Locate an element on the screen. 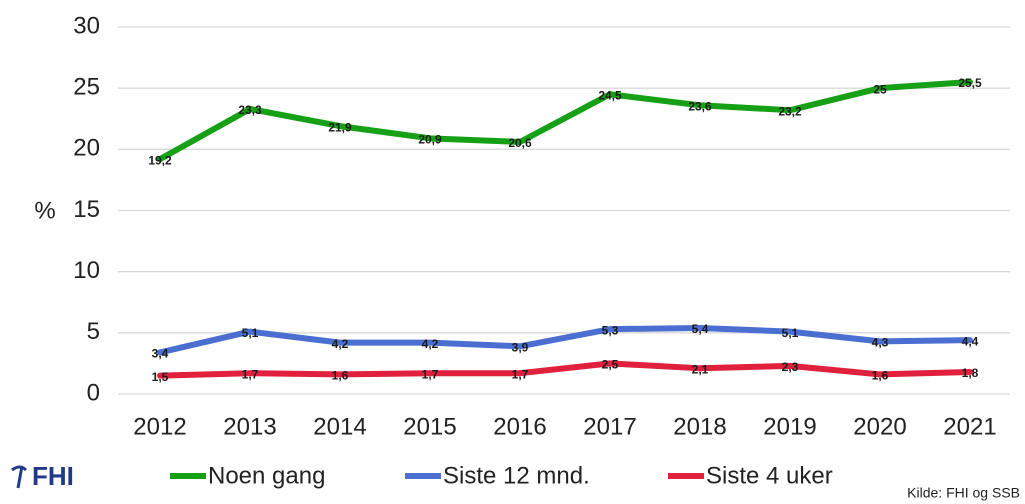  x-tick-label: 2017 is located at coordinates (609, 426).